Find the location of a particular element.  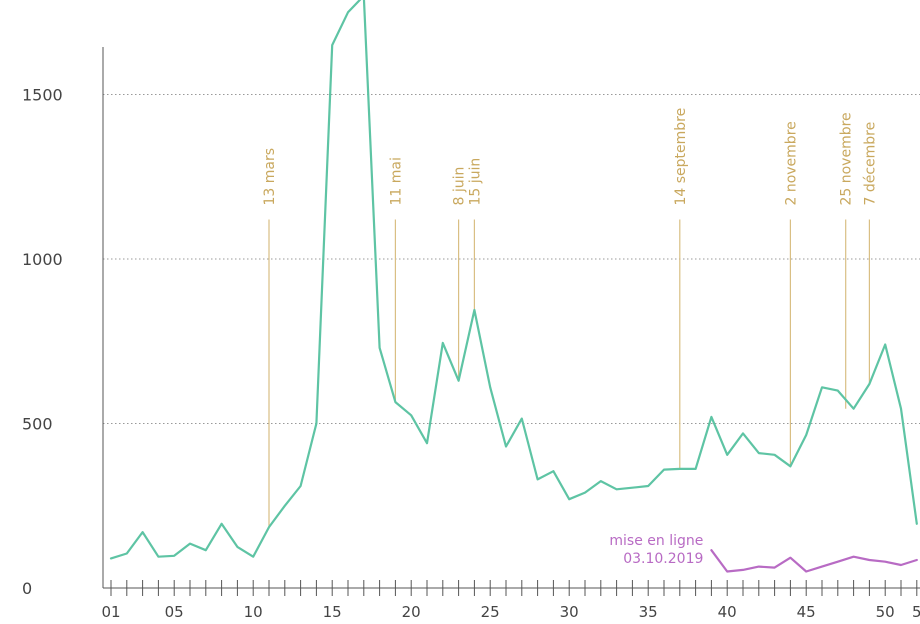

event-marker-label: 2 novembre is located at coordinates (791, 163).